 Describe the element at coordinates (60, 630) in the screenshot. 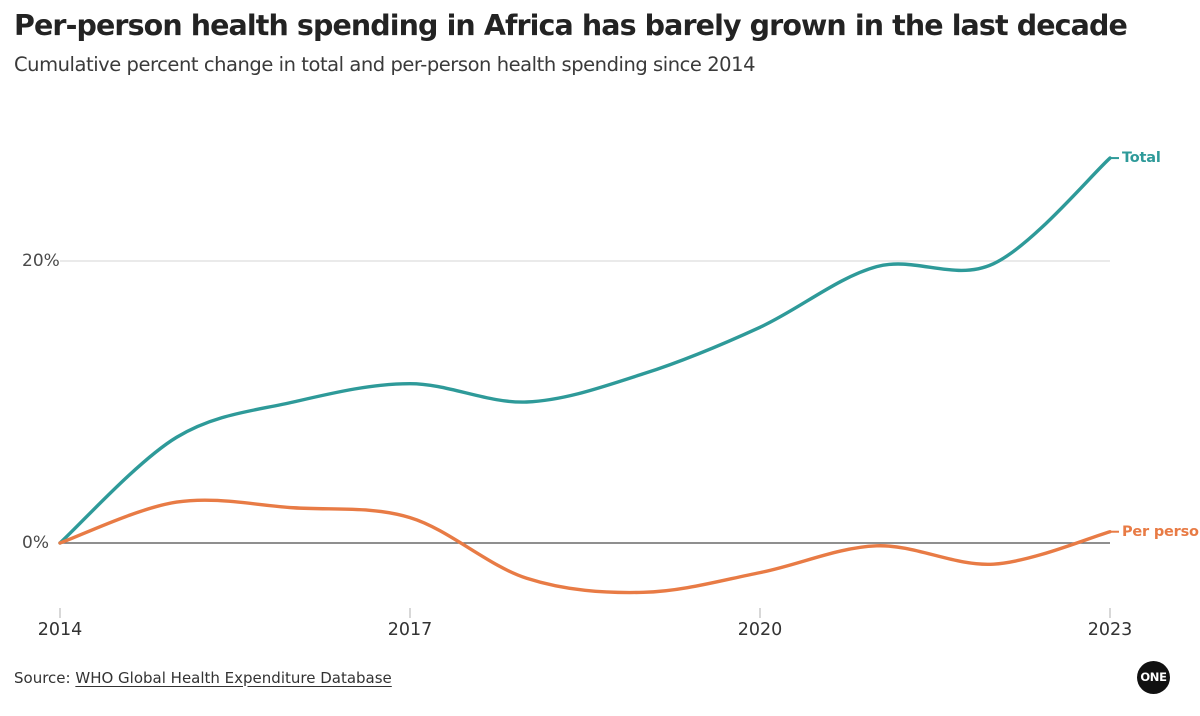

I see `x-axis-tick-label-2014: 2014` at that location.